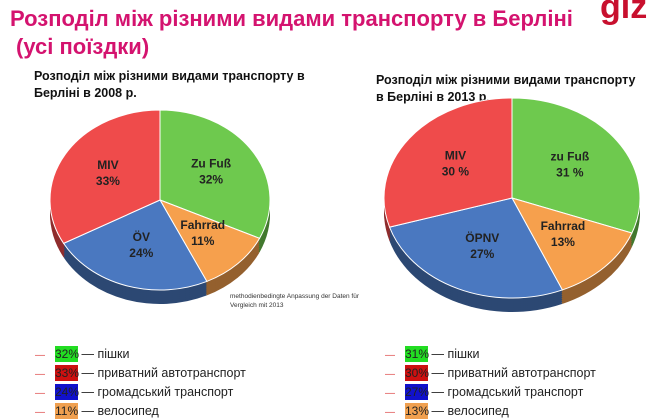 This screenshot has width=672, height=419. I want to click on legend-item: 27% — громадський транспорт, so click(494, 392).